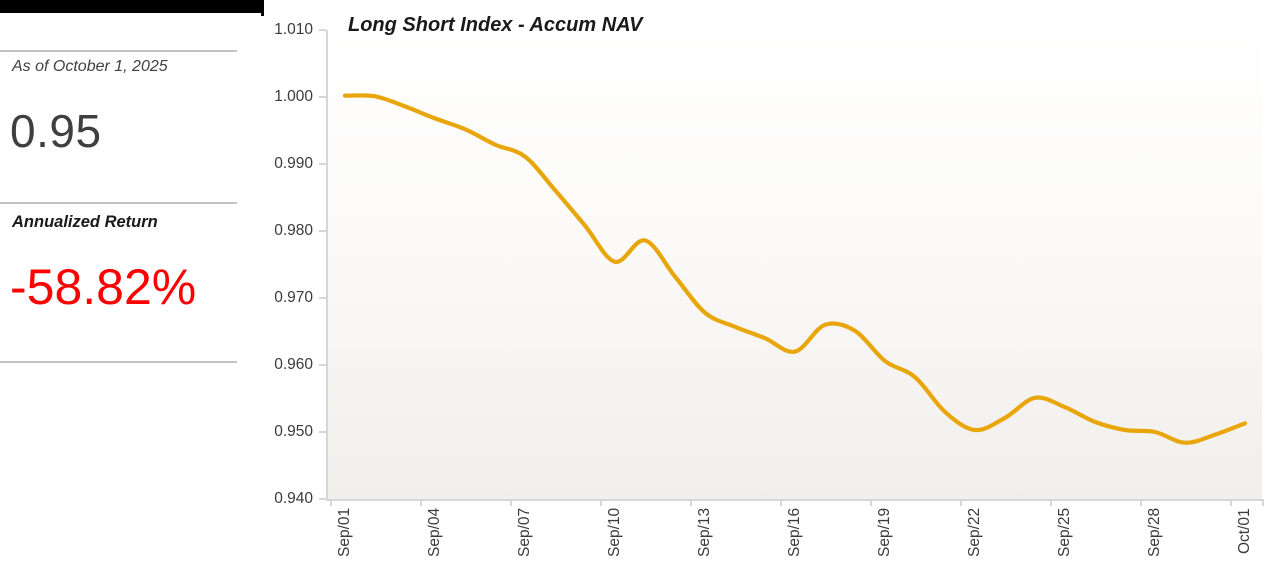 The width and height of the screenshot is (1280, 582). I want to click on nav-value: 0.95, so click(56, 131).